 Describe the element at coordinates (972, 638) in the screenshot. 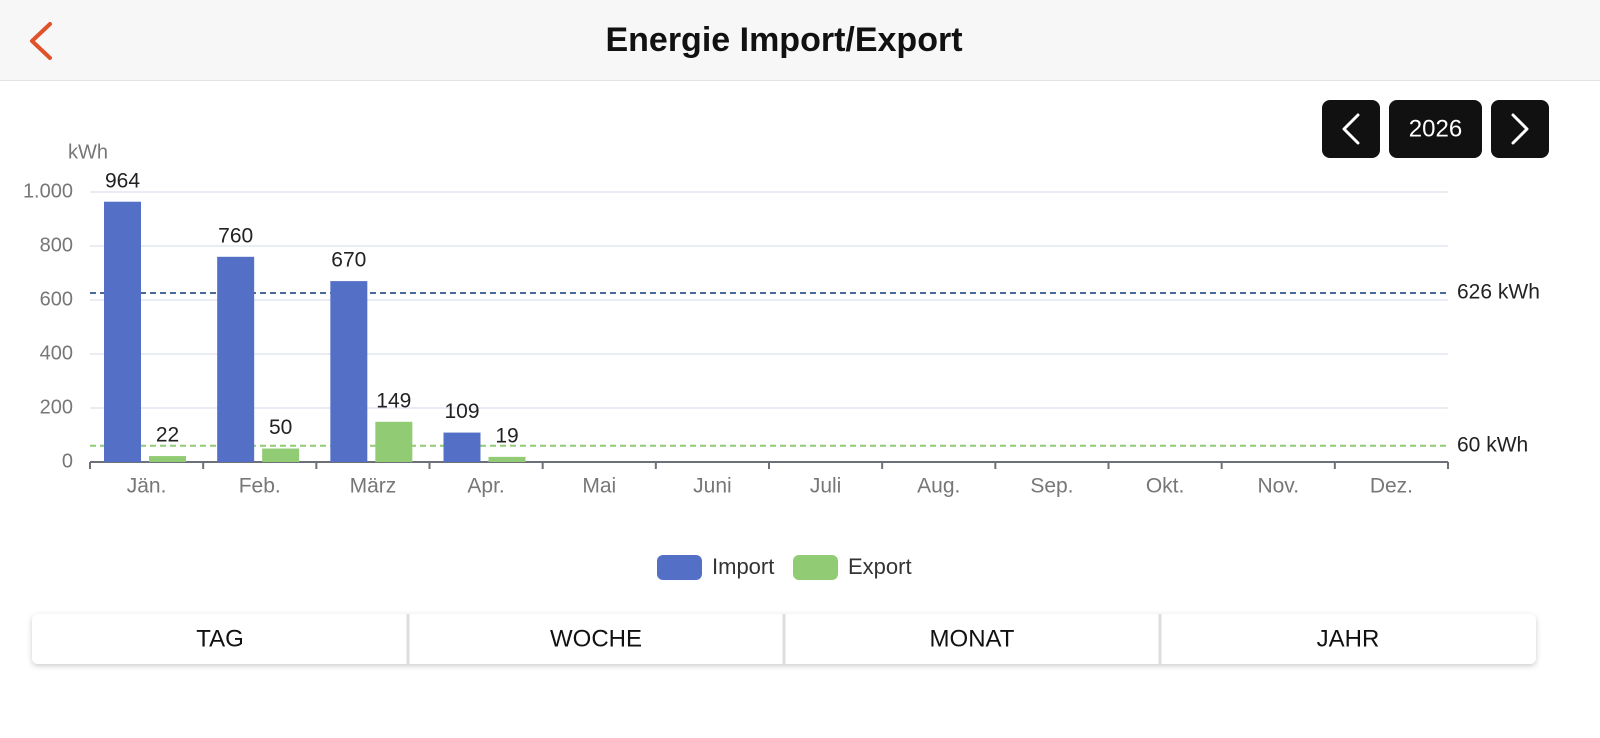

I see `tab-label: MONAT` at that location.